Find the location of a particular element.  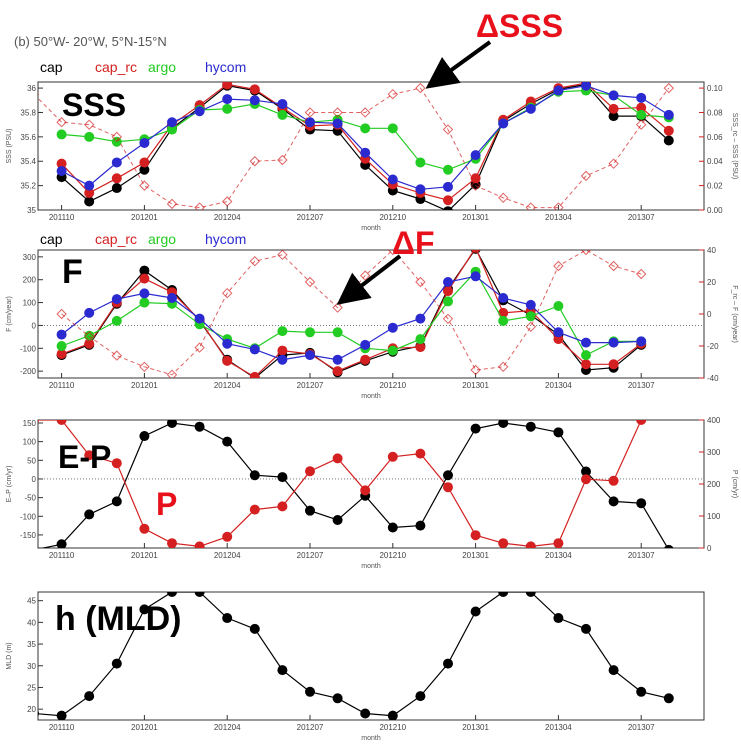

ep-line-e-p is located at coordinates (354, 485).